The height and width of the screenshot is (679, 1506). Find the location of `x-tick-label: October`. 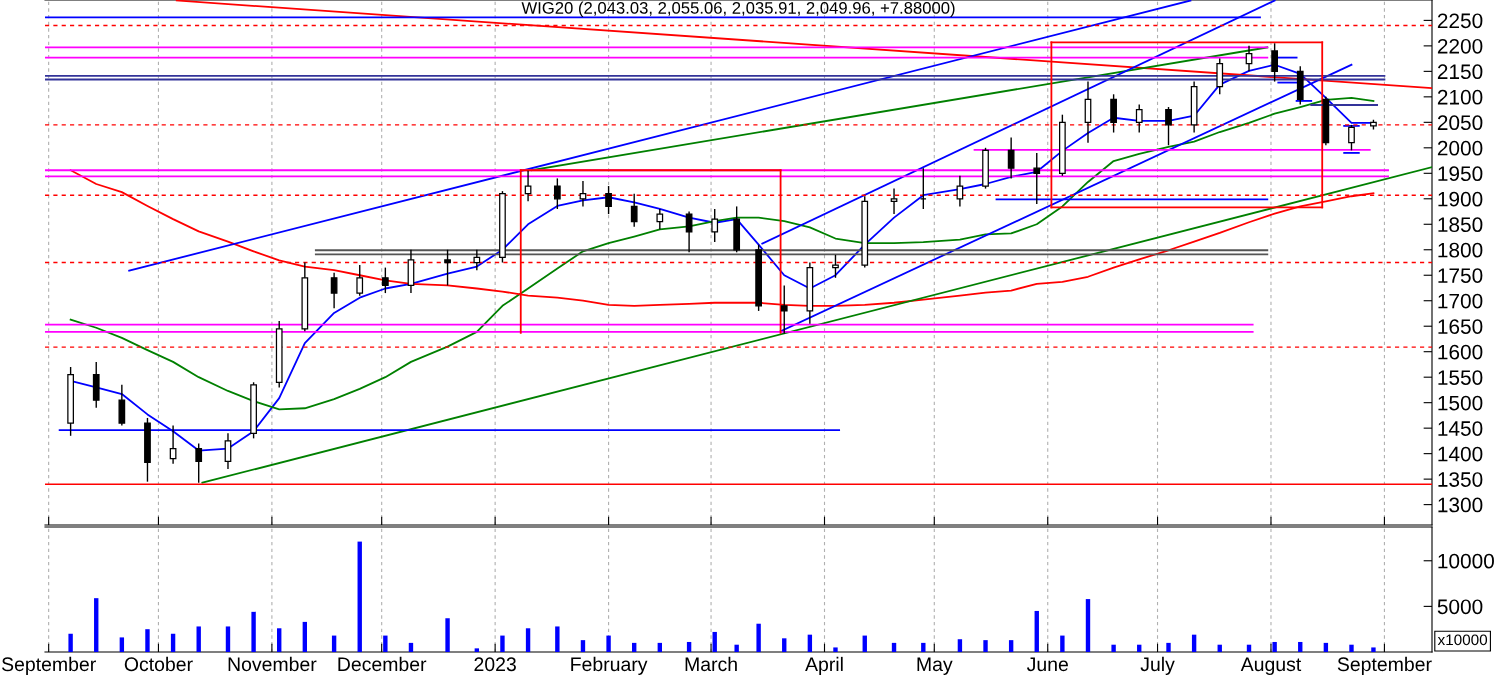

x-tick-label: October is located at coordinates (158, 664).